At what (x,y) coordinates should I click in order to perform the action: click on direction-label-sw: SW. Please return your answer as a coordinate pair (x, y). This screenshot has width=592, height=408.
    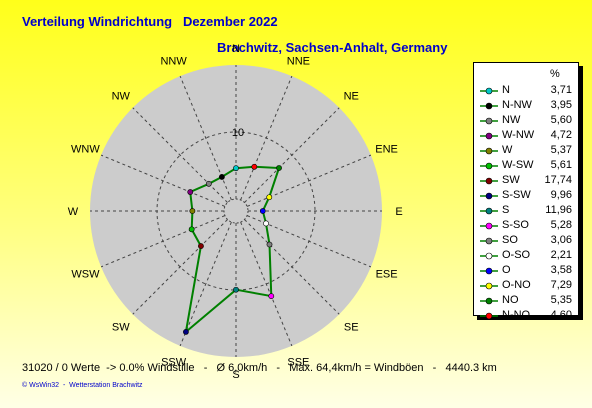
    Looking at the image, I should click on (121, 327).